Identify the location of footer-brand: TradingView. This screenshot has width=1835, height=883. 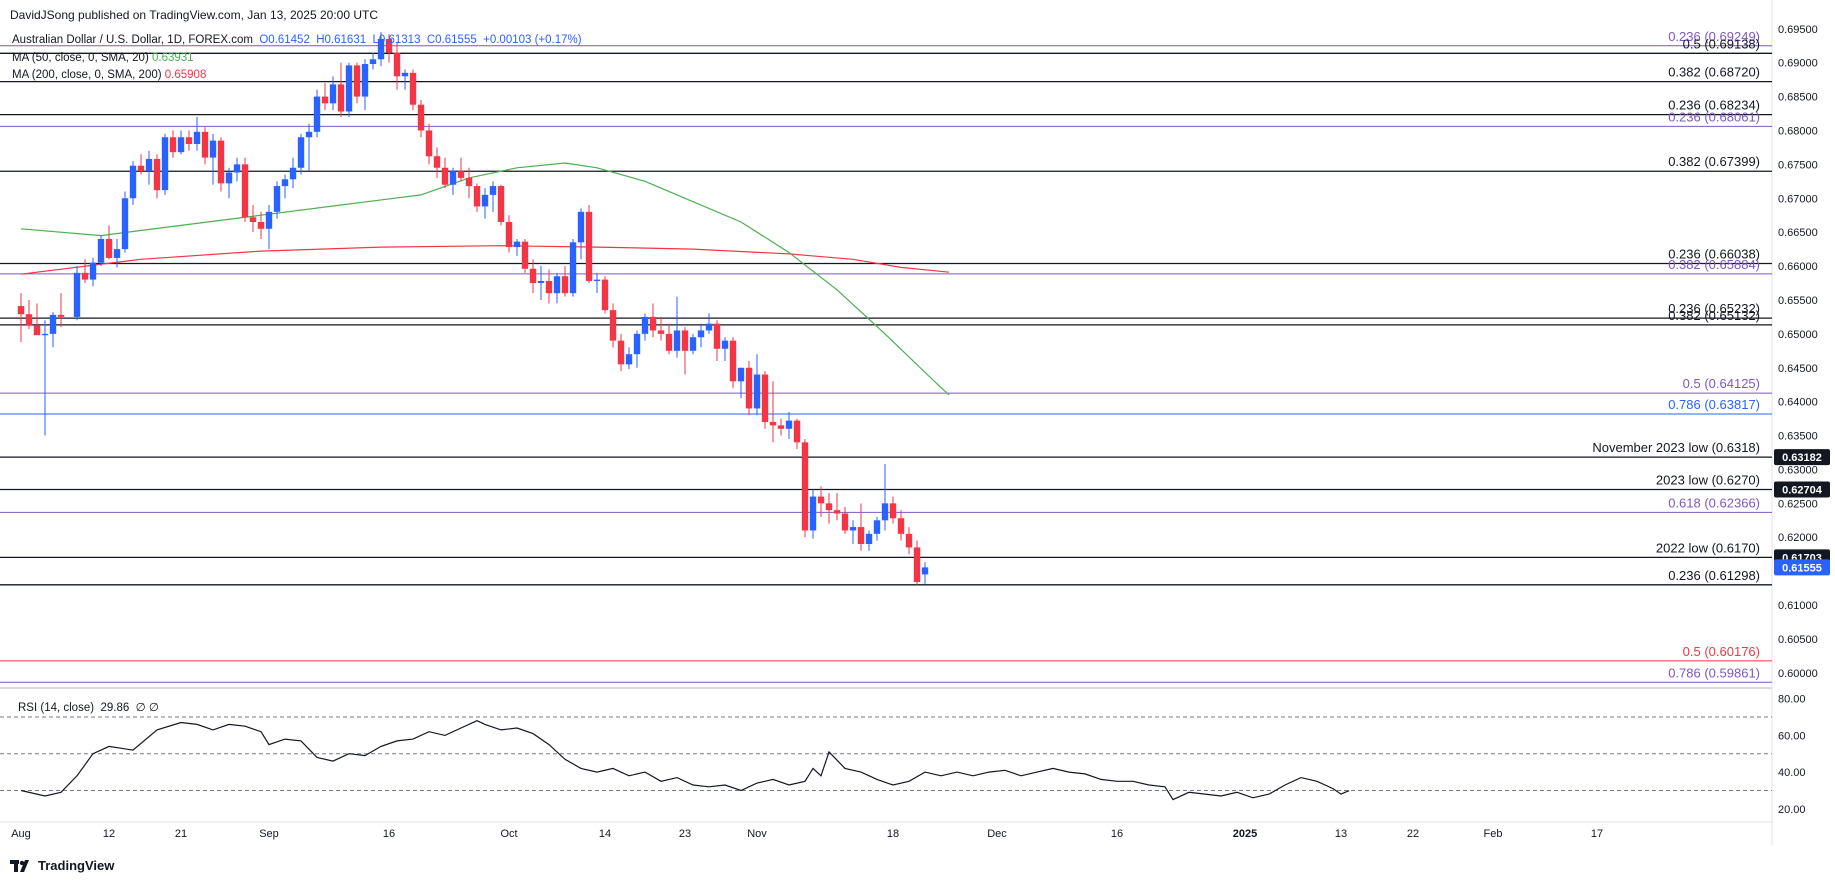
(62, 865).